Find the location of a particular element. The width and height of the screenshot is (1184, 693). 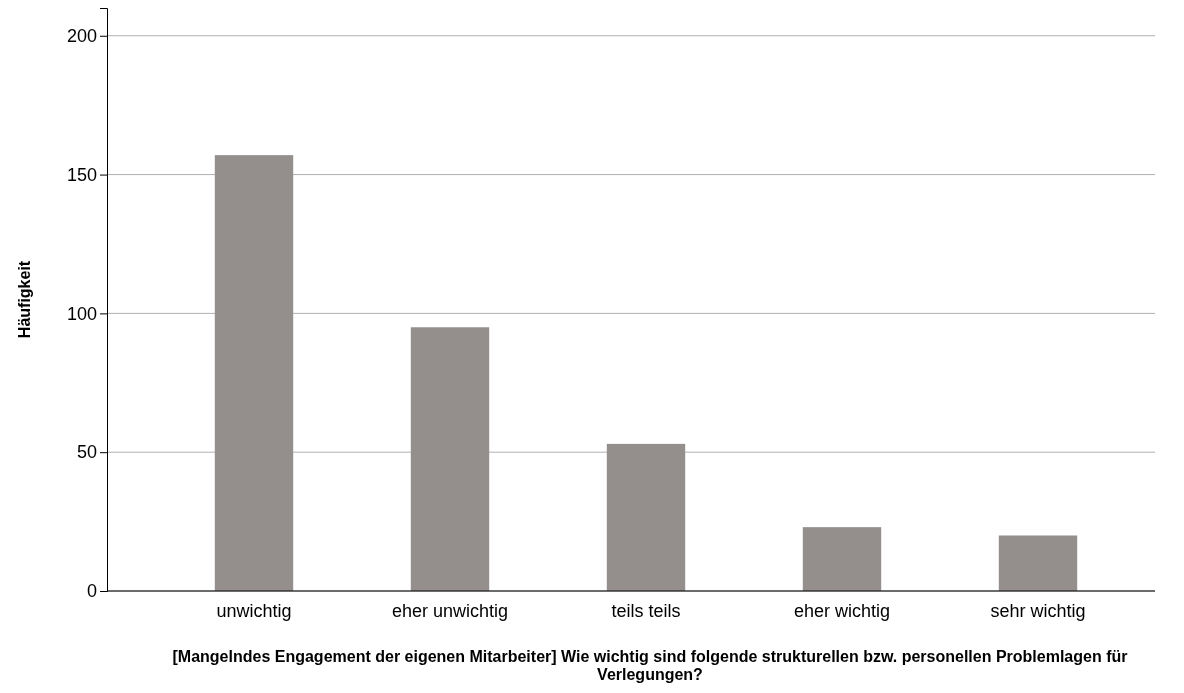

x-axis-title: [Mangelndes Engagement der eigenen Mitarbeiter] Wie wichtig sind folgende strukturellen bzw. personellen Problemlagen für Verlegungen? is located at coordinates (650, 665).